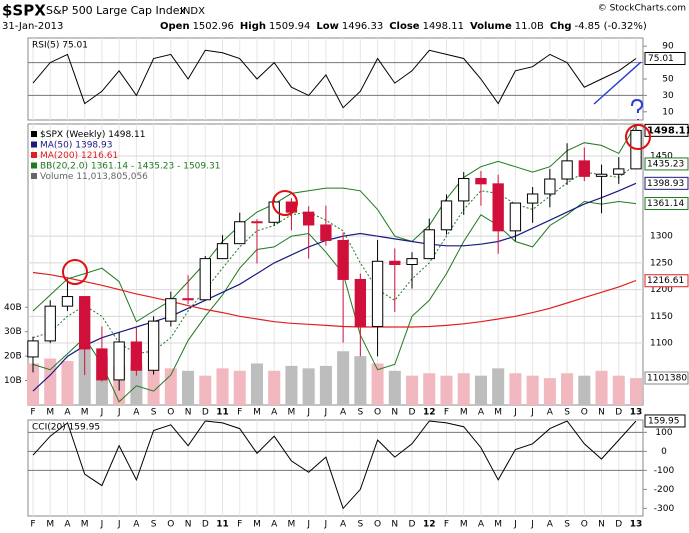 This screenshot has width=689, height=533. Describe the element at coordinates (668, 112) in the screenshot. I see `rsi-tick-label: 10` at that location.